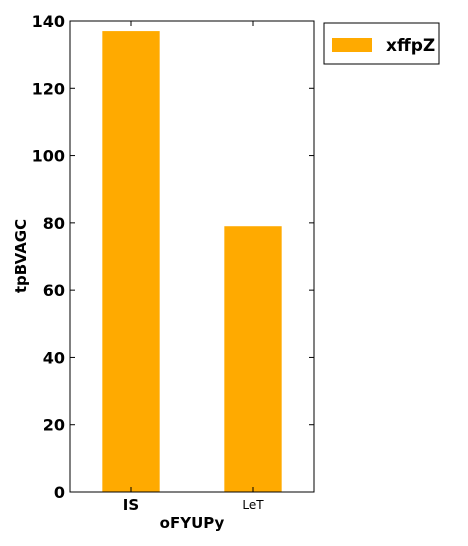 This screenshot has height=546, width=468. I want to click on x-tick-label: LeT, so click(253, 505).